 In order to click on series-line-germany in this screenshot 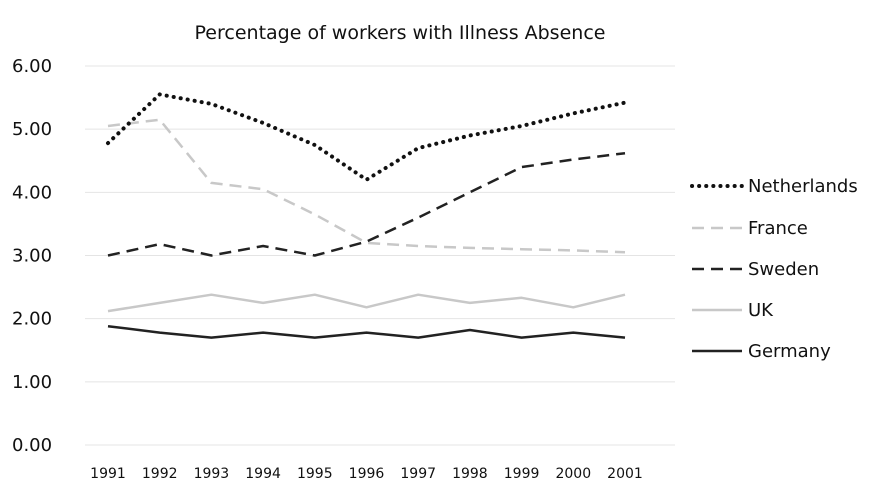, I will do `click(366, 331)`.